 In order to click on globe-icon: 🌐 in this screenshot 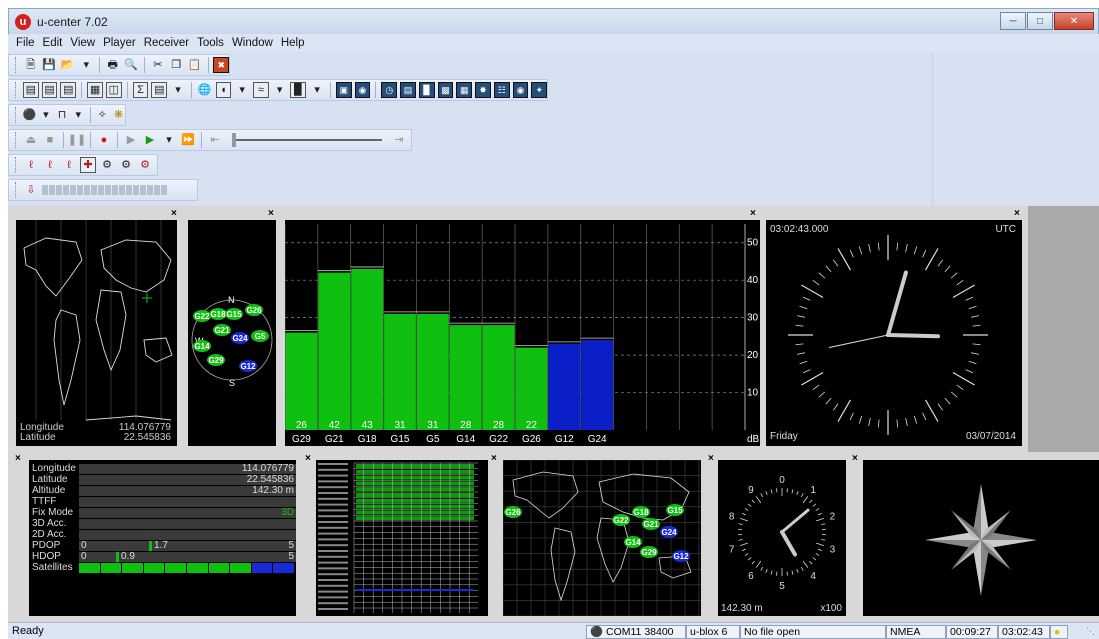, I will do `click(204, 89)`.